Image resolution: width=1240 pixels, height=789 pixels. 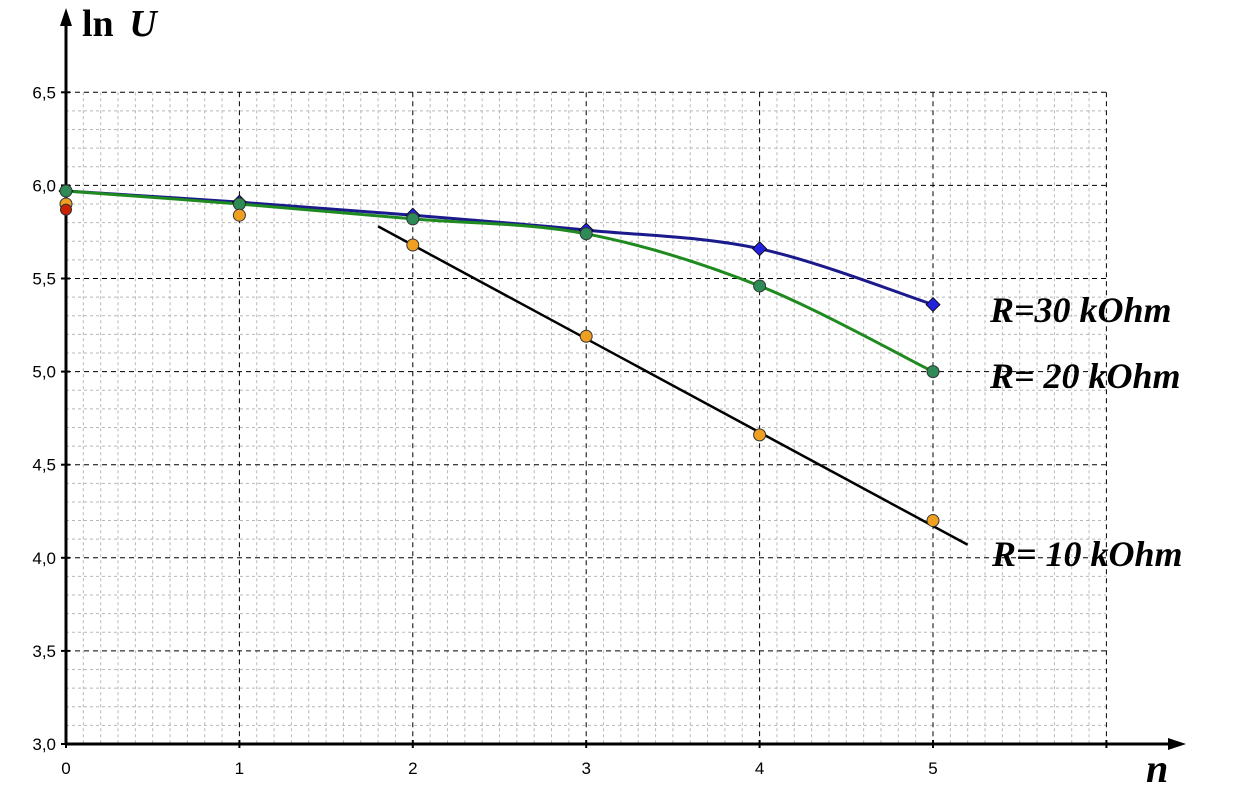 I want to click on y-axis-arrow, so click(x=66, y=17).